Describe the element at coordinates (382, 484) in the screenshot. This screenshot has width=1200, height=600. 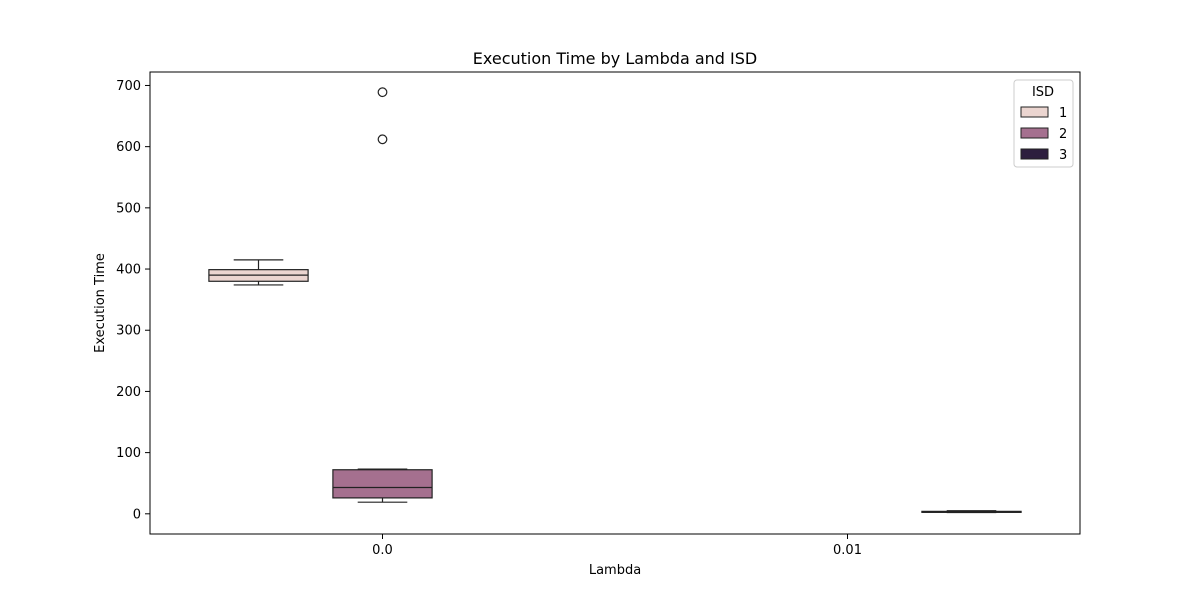
I see `box-iqr` at that location.